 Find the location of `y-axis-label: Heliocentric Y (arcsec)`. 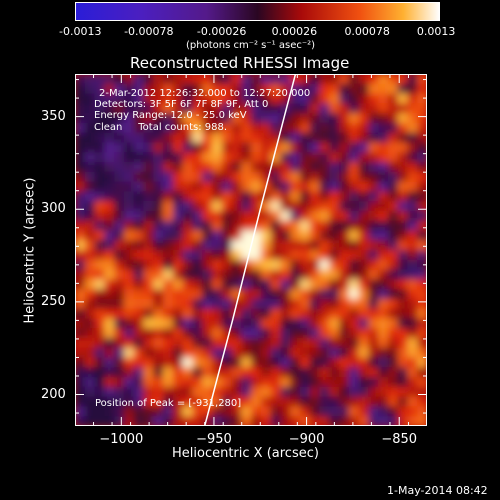

y-axis-label: Heliocentric Y (arcsec) is located at coordinates (30, 250).